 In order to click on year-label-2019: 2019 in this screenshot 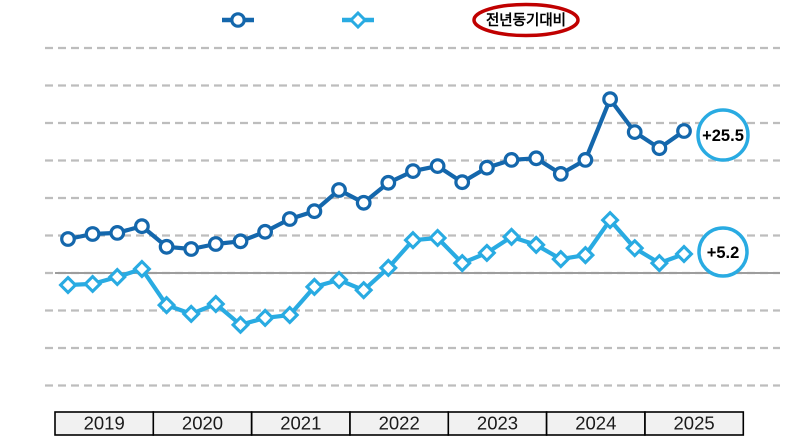, I will do `click(104, 423)`.